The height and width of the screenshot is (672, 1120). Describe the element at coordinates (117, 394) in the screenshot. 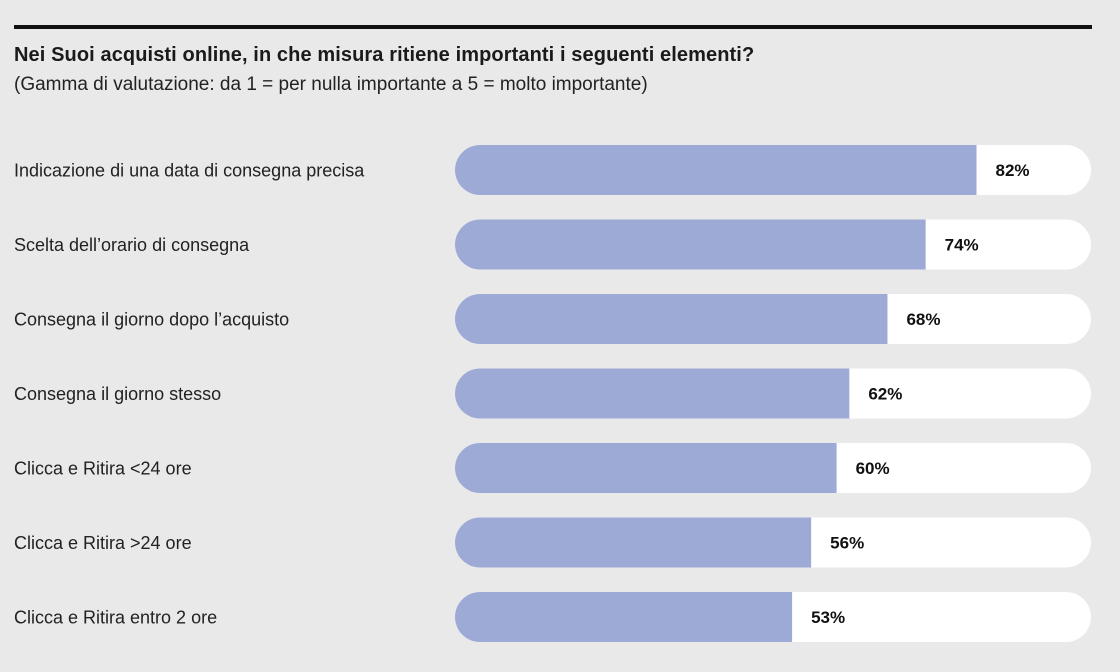

I see `category-label: Consegna il giorno stesso` at that location.